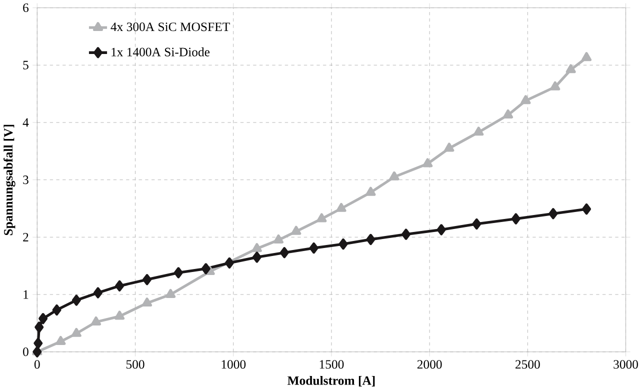 Image resolution: width=642 pixels, height=390 pixels. What do you see at coordinates (25, 65) in the screenshot?
I see `y-tick-label: 5` at bounding box center [25, 65].